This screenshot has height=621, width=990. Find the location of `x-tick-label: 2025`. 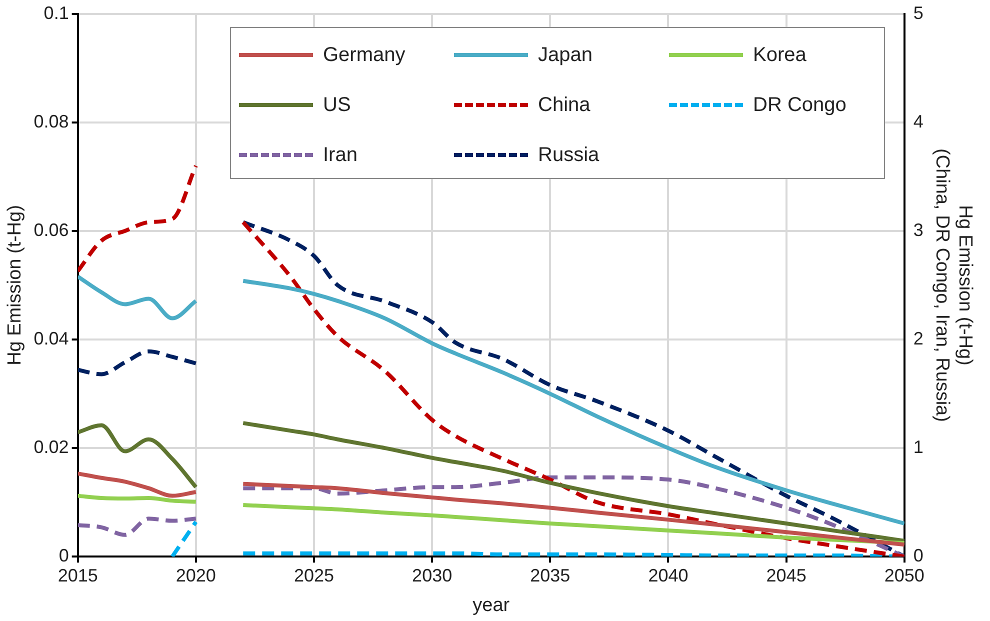

x-tick-label: 2025 is located at coordinates (314, 575).